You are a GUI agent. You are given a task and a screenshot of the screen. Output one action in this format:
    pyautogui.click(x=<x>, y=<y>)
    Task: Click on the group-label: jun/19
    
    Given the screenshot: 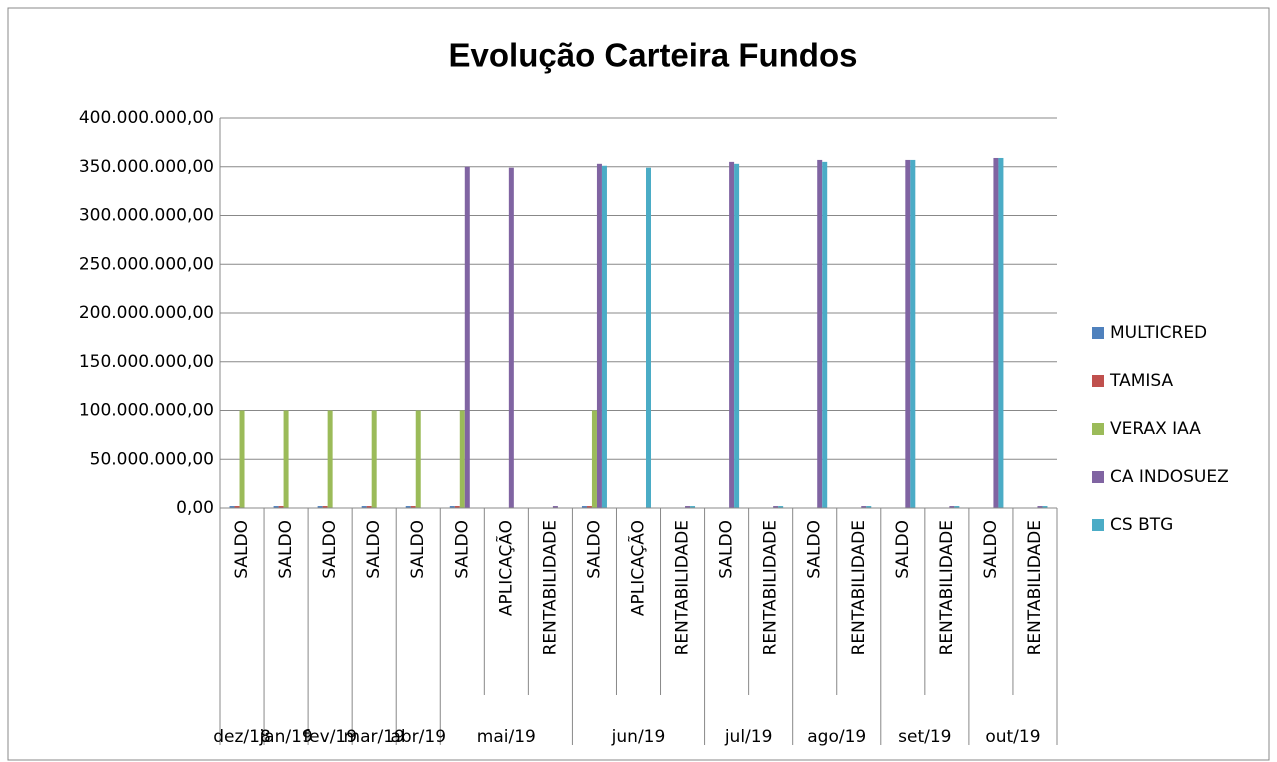 What is the action you would take?
    pyautogui.click(x=638, y=737)
    